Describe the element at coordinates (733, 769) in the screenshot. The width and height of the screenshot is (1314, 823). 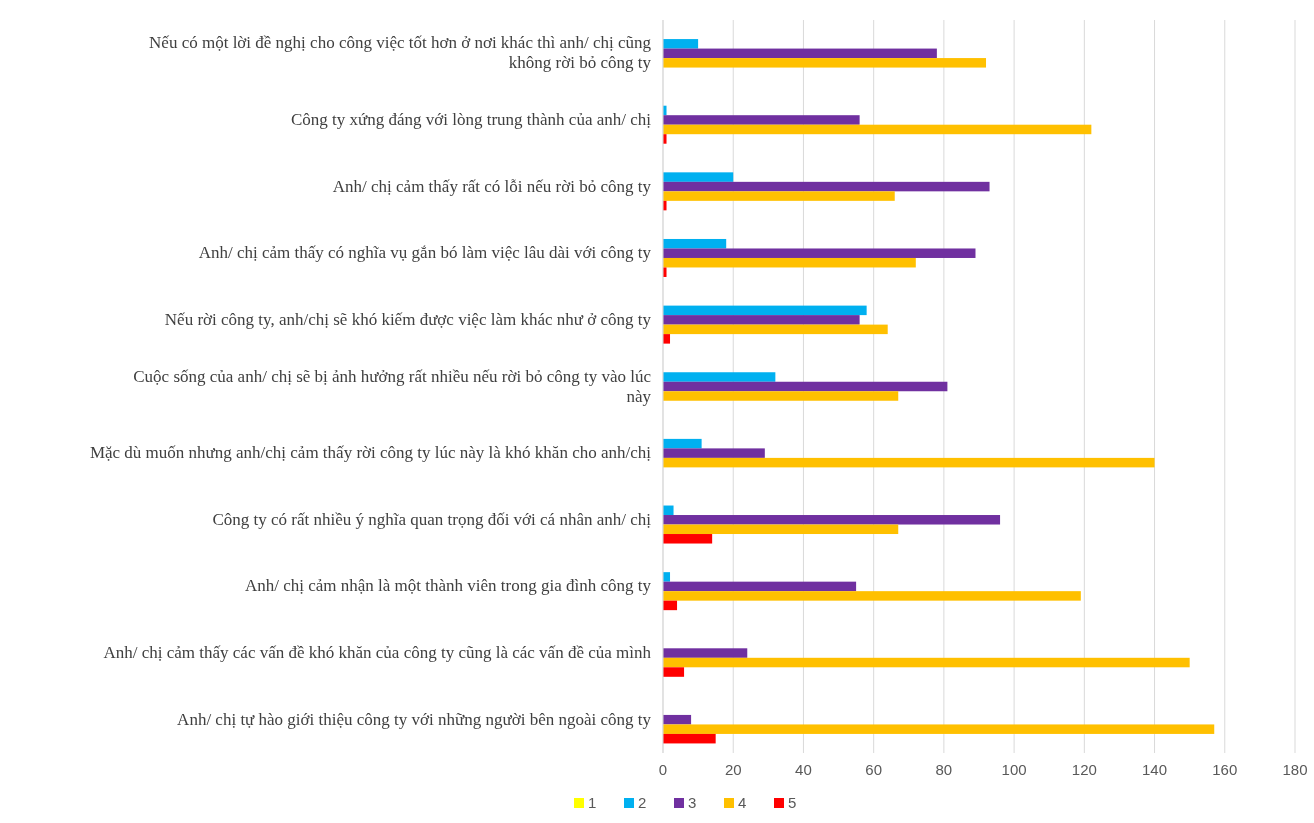
I see `x-tick-label: 20` at that location.